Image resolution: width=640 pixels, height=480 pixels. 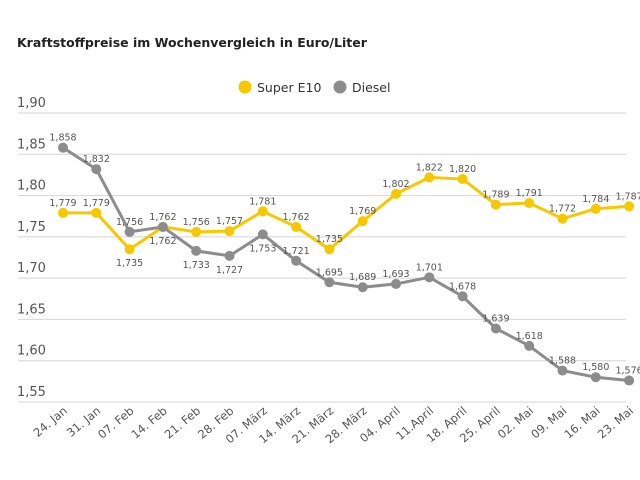 I want to click on y-tick-label: 1,85, so click(x=31, y=144).